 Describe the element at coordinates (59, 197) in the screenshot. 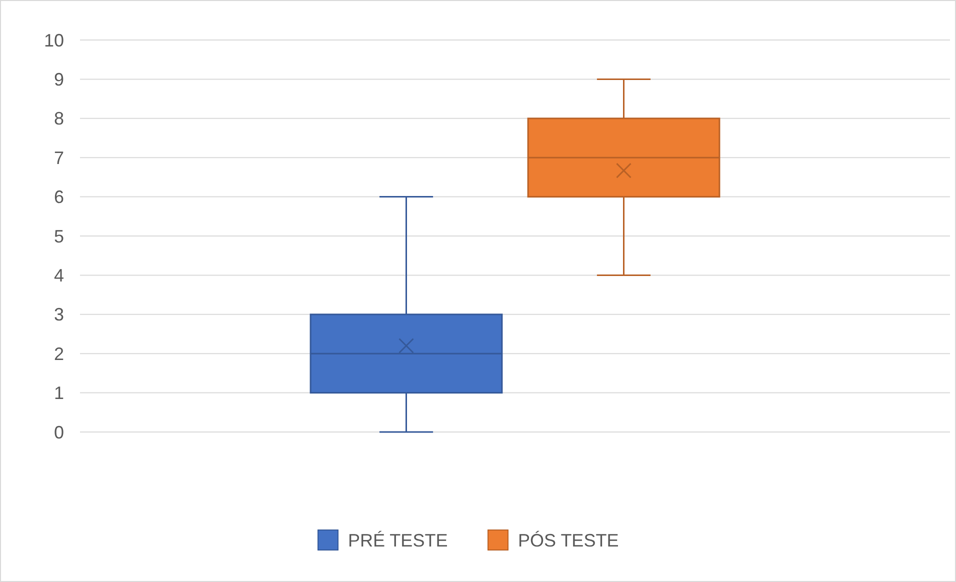

I see `y-tick-label: 6` at that location.